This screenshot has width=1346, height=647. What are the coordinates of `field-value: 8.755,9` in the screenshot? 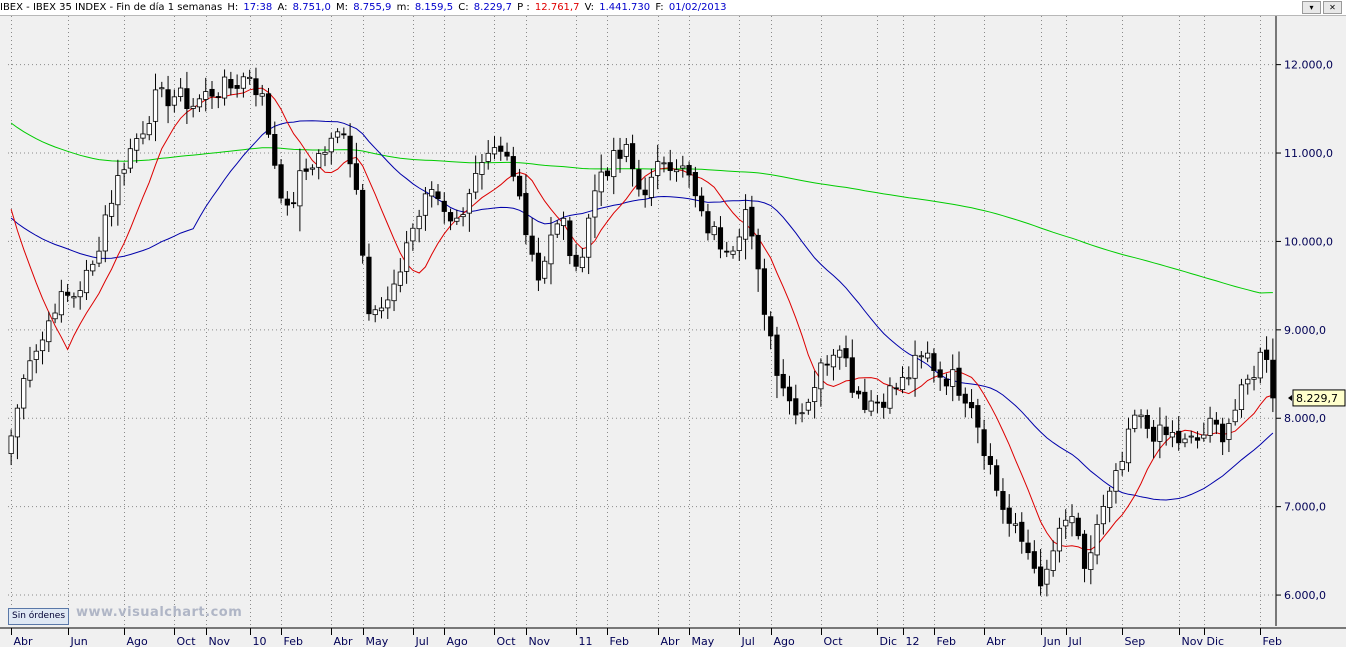 It's located at (372, 7).